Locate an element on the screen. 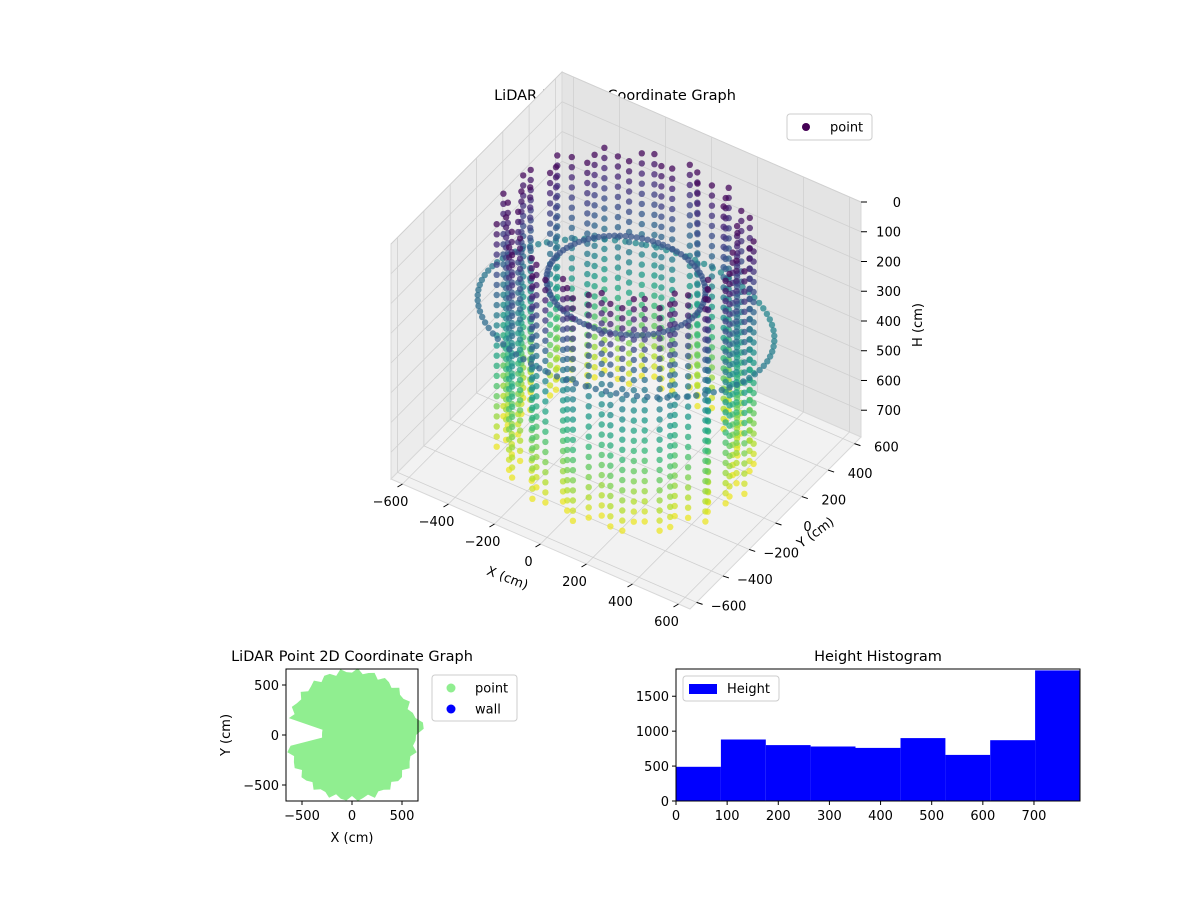 This screenshot has height=900, width=1200. x-tick-label: 500 is located at coordinates (931, 816).